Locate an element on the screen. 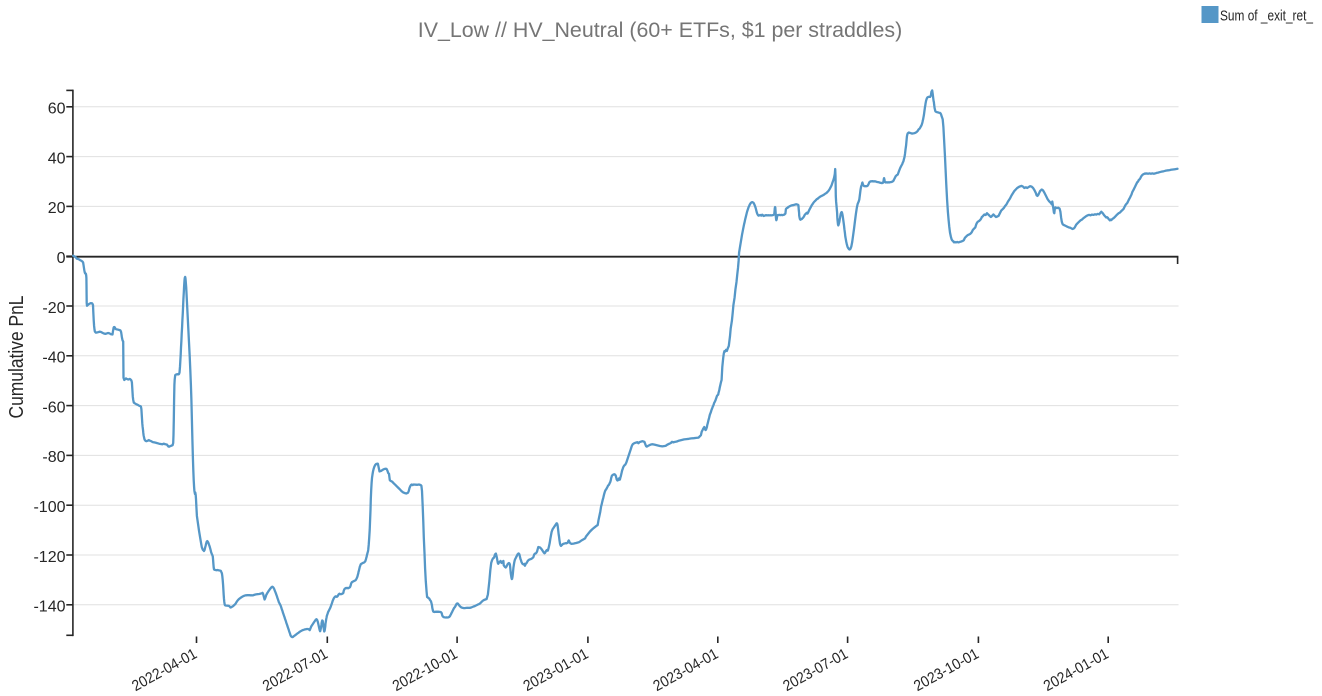 This screenshot has height=696, width=1322. svg-text: Sum of _exit_ret_ is located at coordinates (1267, 16).